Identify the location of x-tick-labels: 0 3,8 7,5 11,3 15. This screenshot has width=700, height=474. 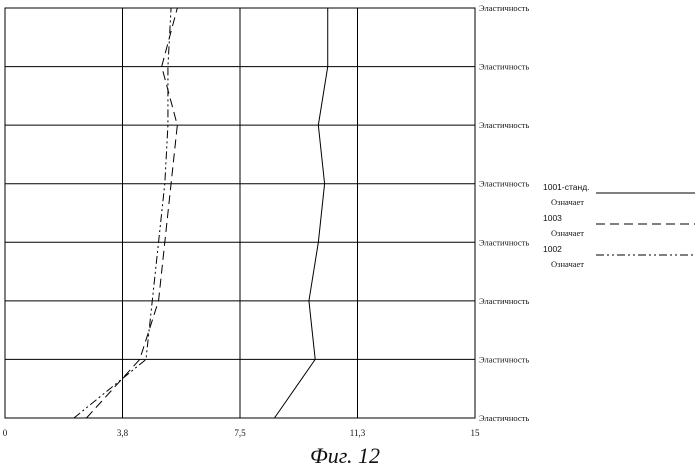
(241, 433).